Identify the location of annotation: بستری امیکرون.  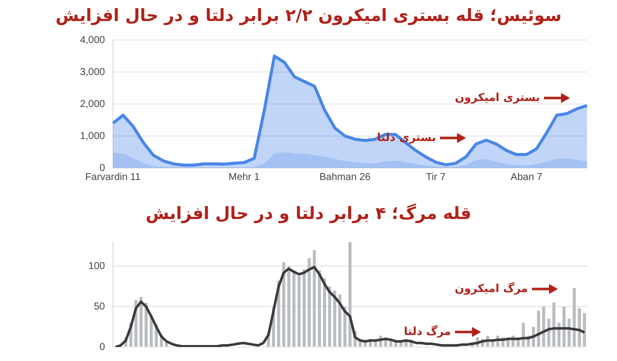
(497, 97).